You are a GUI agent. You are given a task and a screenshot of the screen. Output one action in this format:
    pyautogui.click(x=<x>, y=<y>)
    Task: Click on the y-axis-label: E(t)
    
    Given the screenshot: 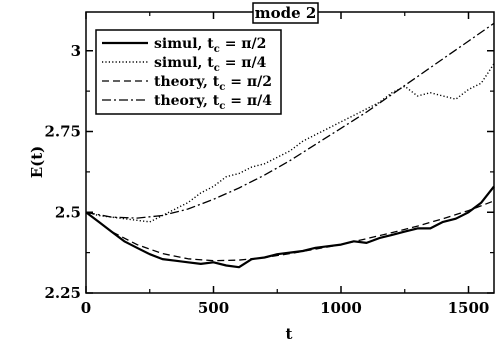 What is the action you would take?
    pyautogui.click(x=37, y=162)
    